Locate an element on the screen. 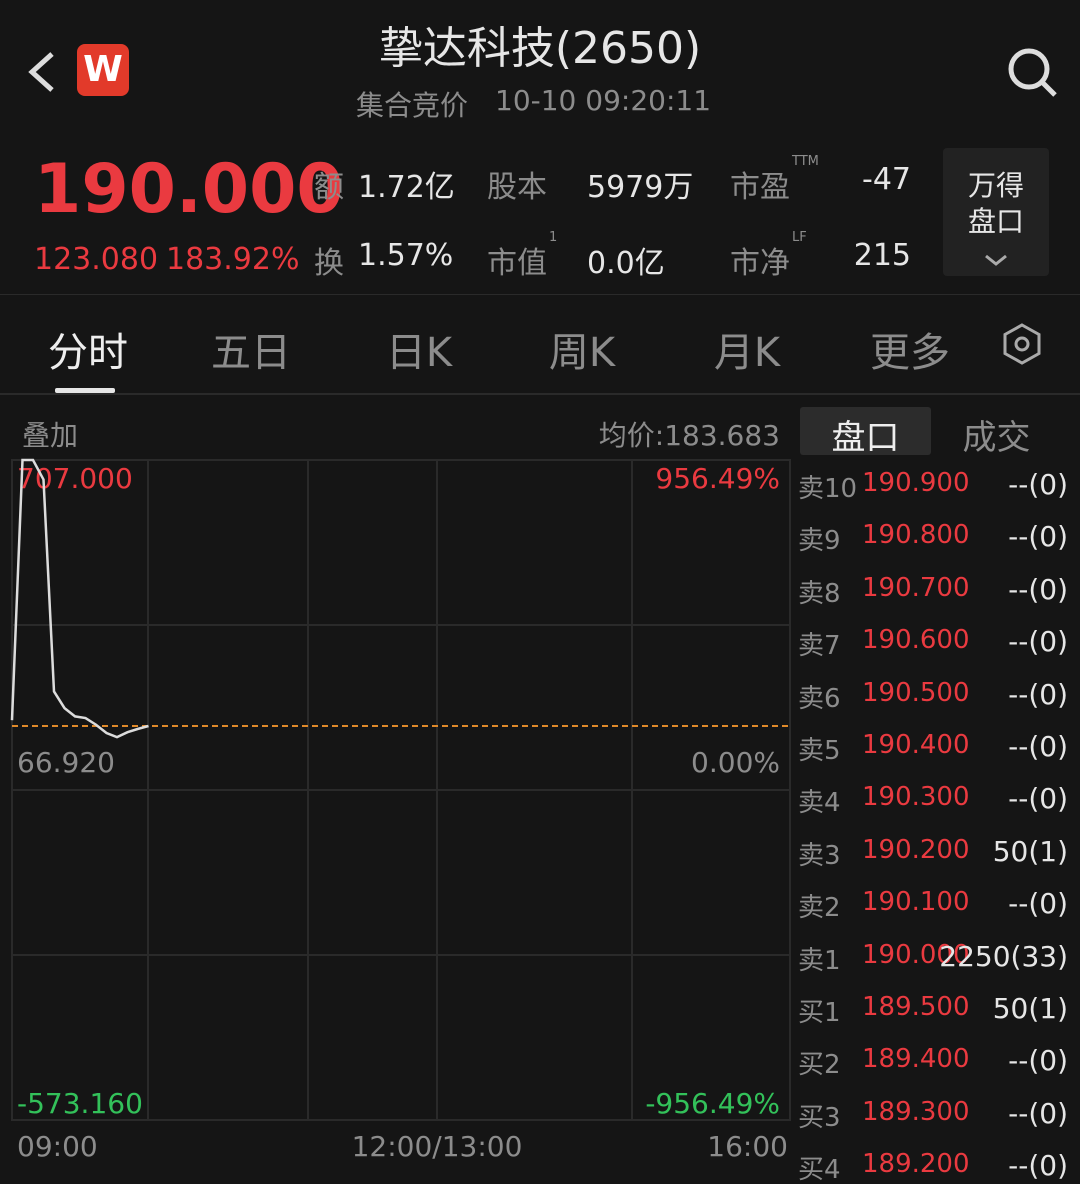 Image resolution: width=1080 pixels, height=1184 pixels. change-pct: 183.92% is located at coordinates (233, 259).